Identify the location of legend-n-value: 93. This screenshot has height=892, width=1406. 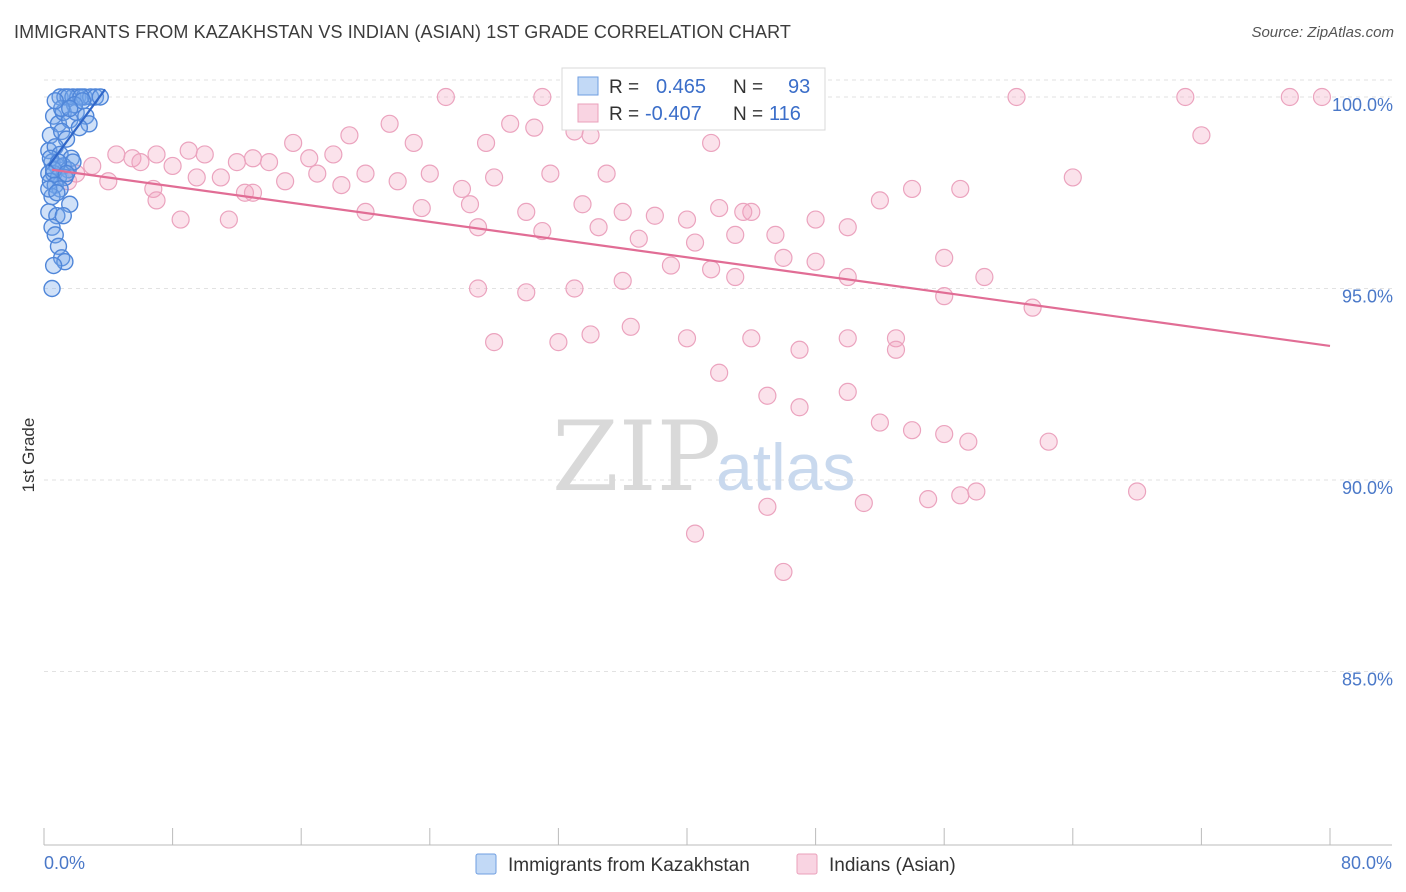
(799, 87).